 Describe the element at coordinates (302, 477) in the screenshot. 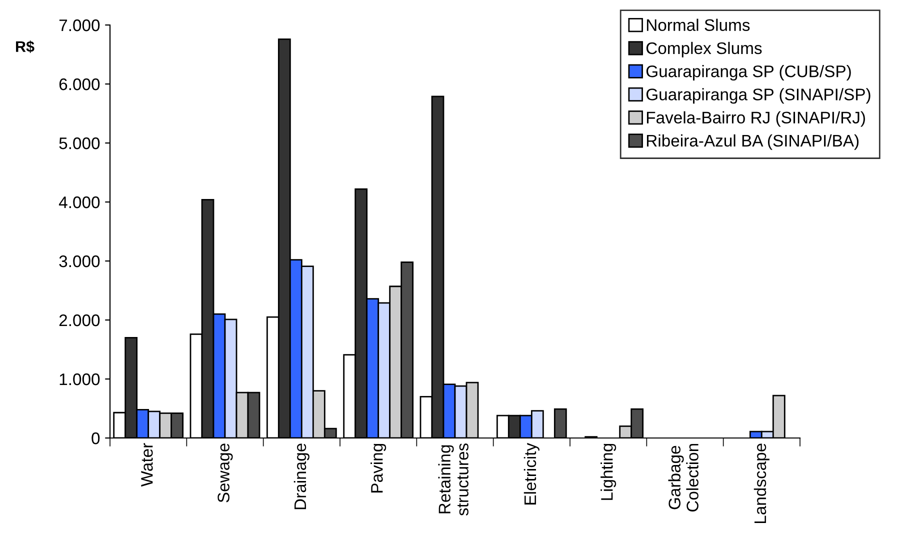

I see `x-tick-label: Drainage` at that location.